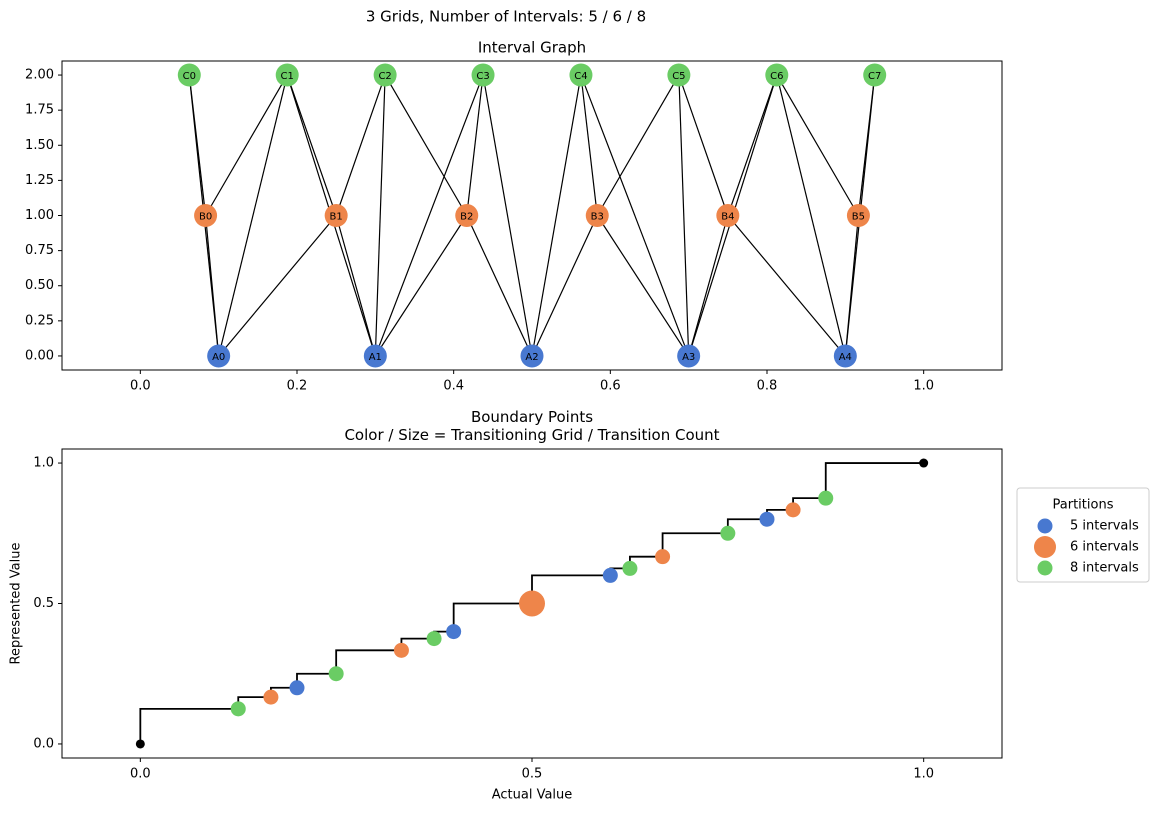  I want to click on x-tick-label: 0.2, so click(297, 386).